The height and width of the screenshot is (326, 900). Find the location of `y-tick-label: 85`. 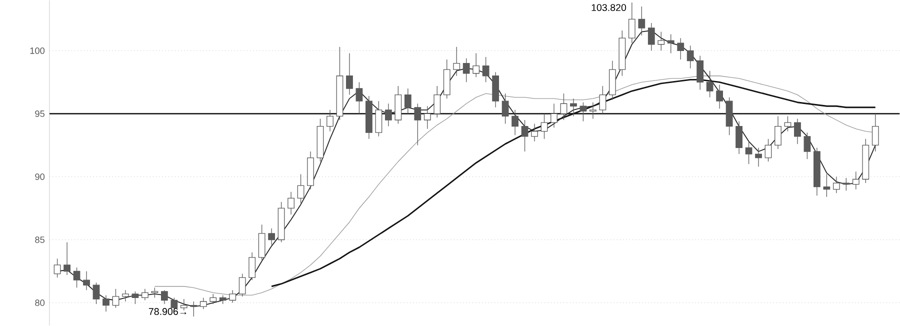

y-tick-label: 85 is located at coordinates (39, 240).